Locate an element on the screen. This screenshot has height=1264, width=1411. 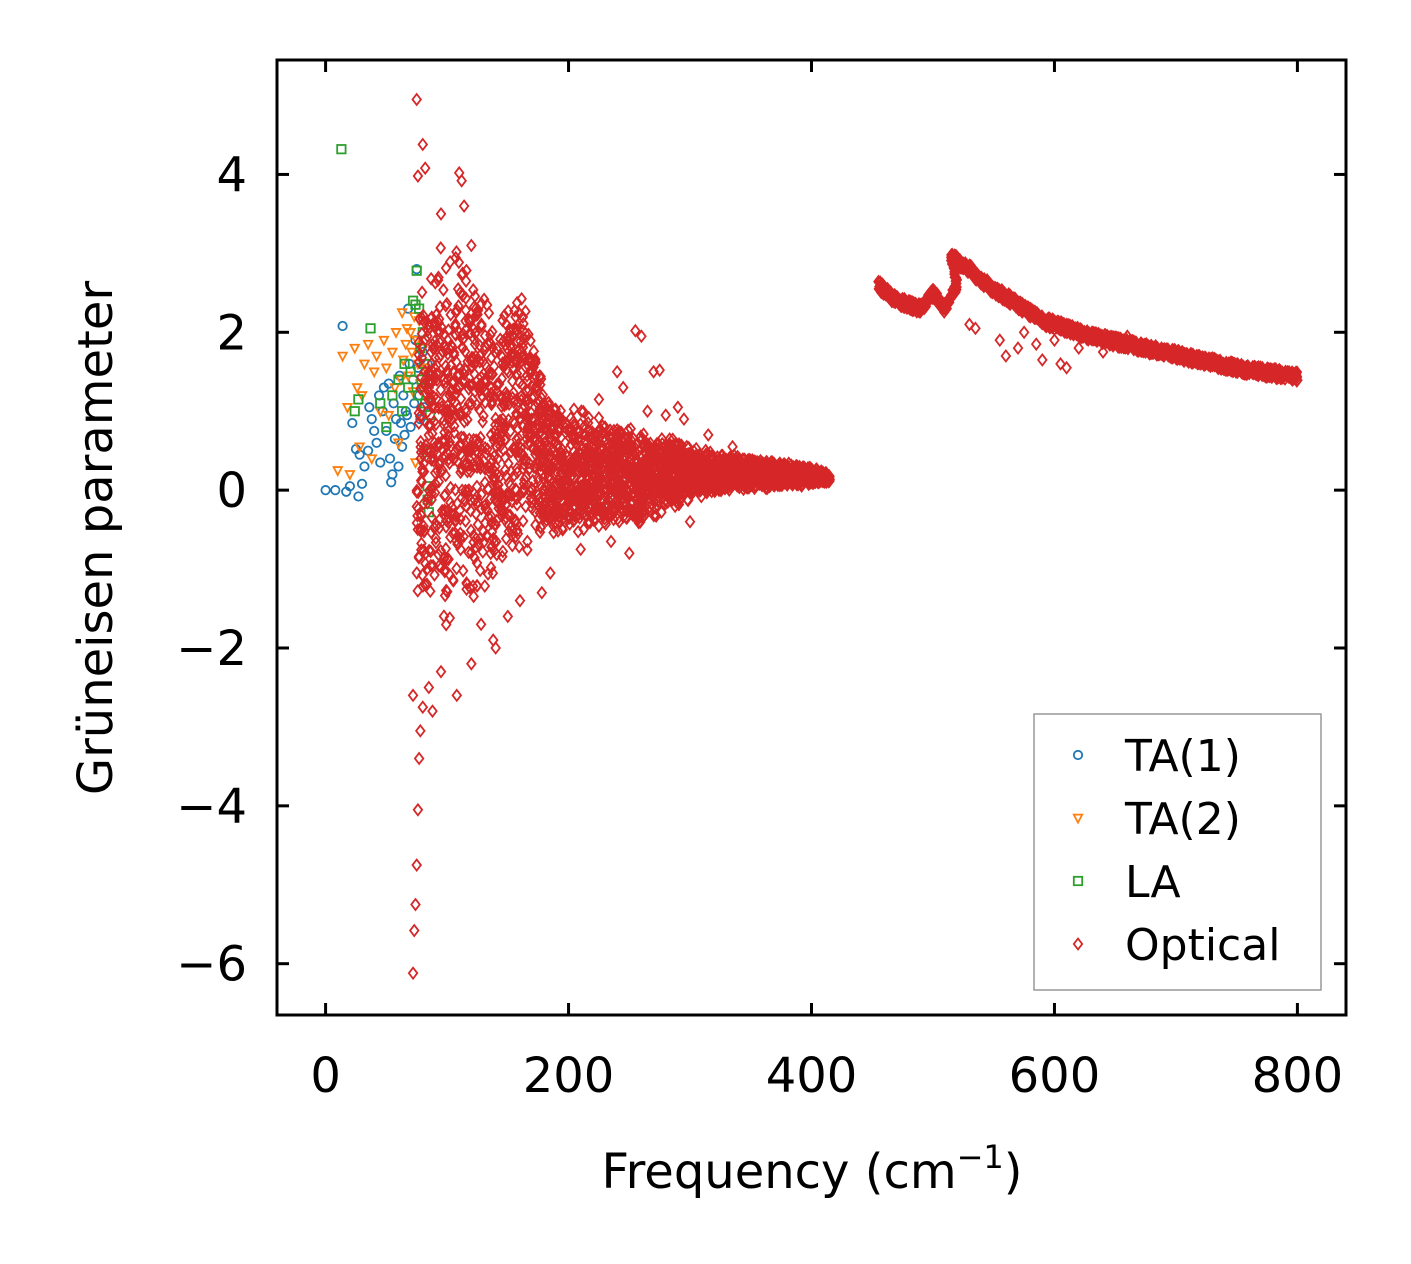
x-tick-label: 200 is located at coordinates (569, 1076).